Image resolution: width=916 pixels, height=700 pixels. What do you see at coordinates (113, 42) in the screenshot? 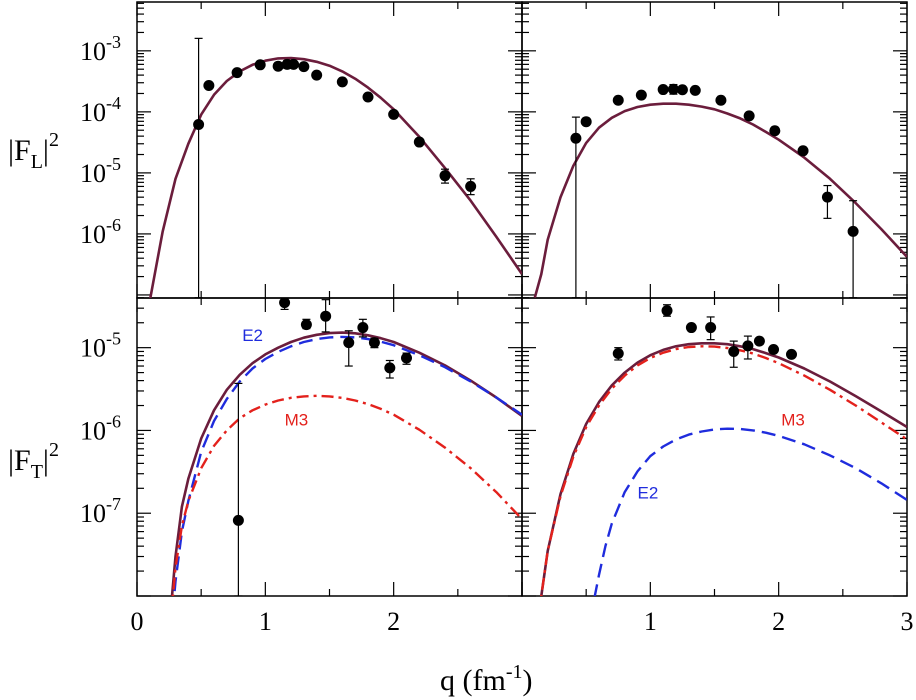
I see `y-tick-label-exp: -3` at bounding box center [113, 42].